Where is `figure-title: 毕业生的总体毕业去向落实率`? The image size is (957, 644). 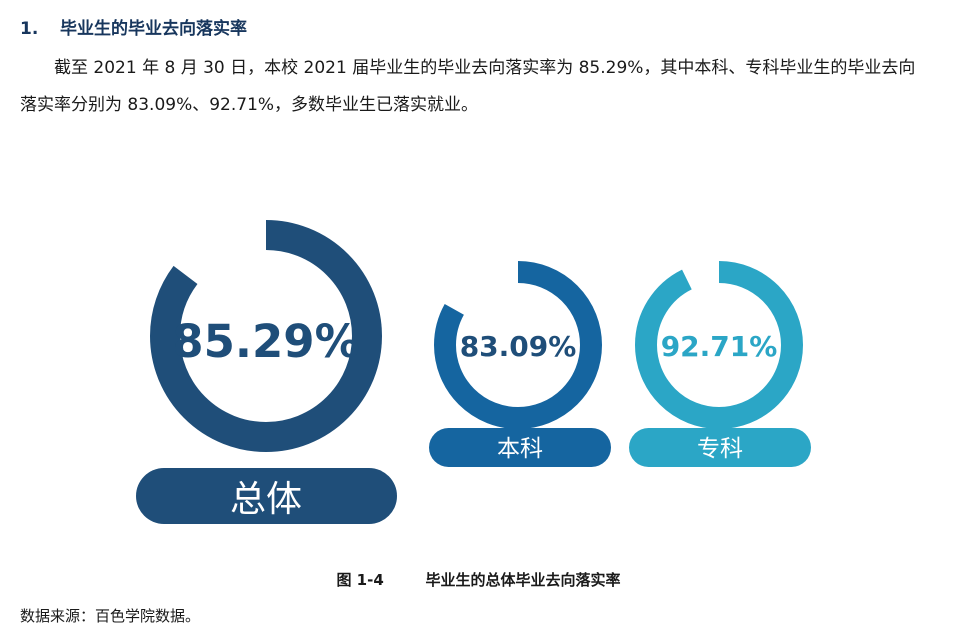
figure-title: 毕业生的总体毕业去向落实率 is located at coordinates (523, 580).